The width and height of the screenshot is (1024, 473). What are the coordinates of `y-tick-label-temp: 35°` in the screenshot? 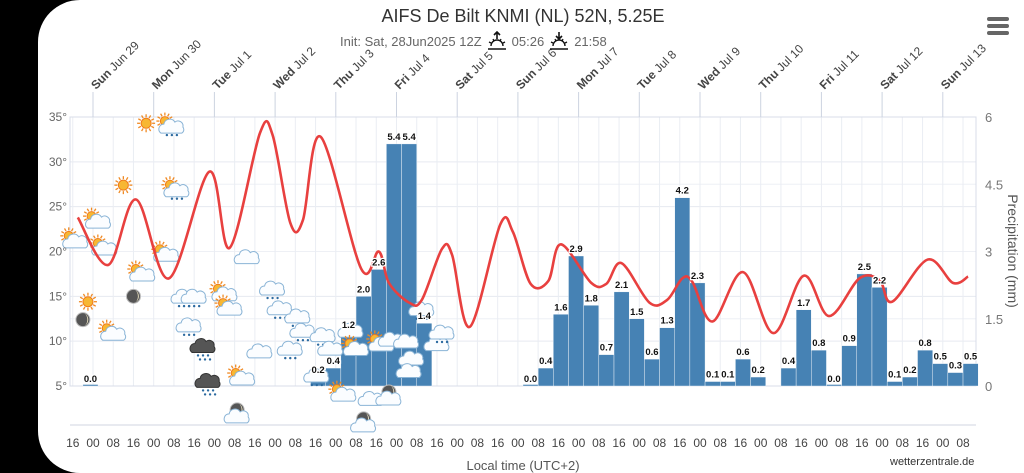 It's located at (58, 117).